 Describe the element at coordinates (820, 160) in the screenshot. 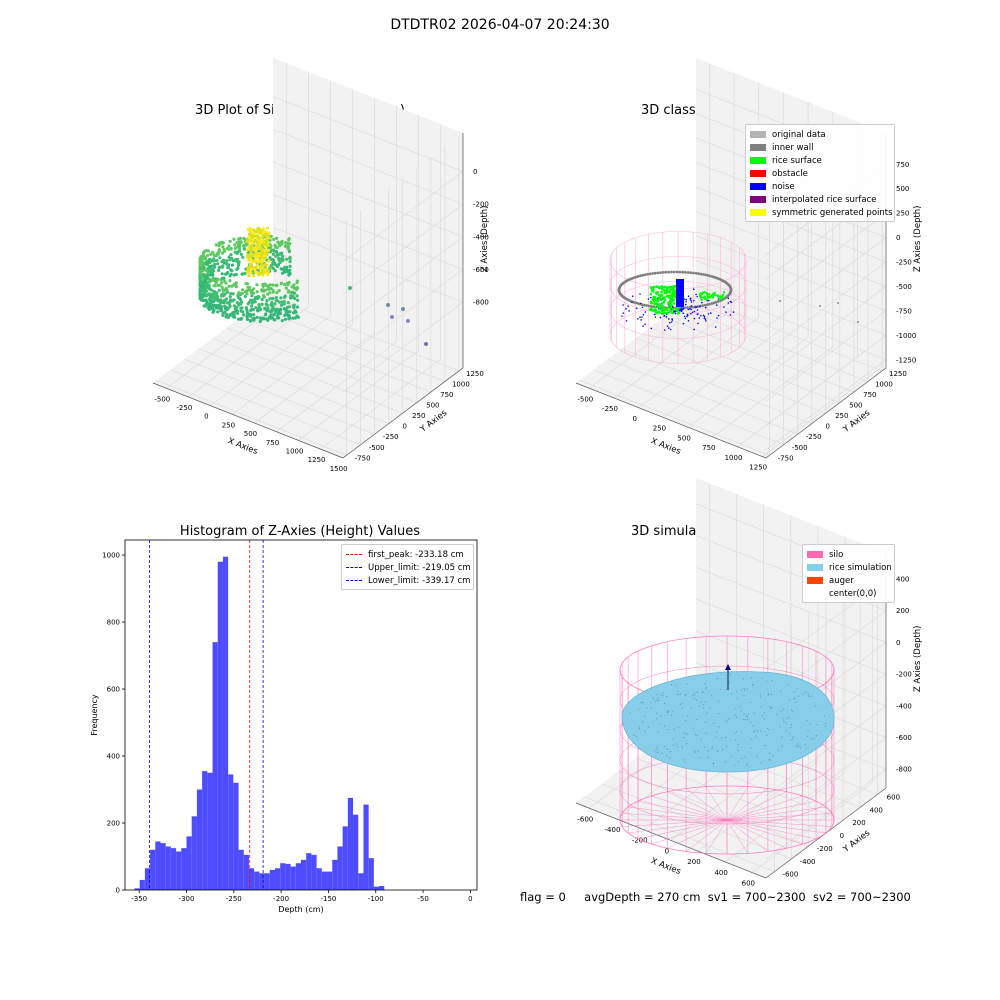

I see `legend-item: rice surface` at that location.